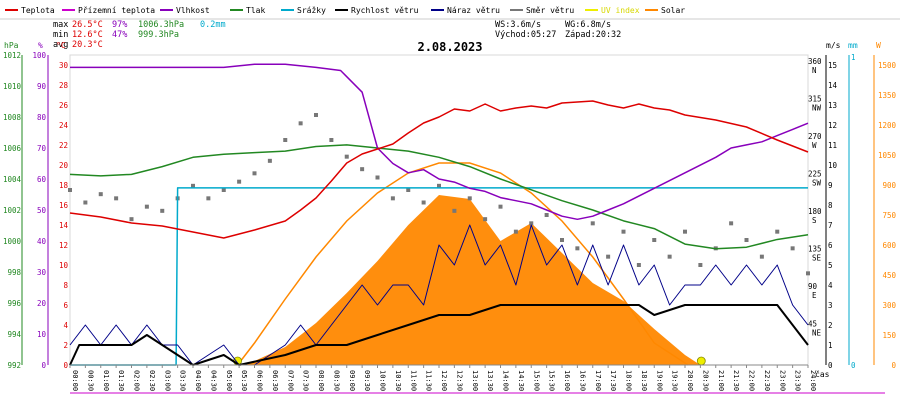  I want to click on hpa-tick-label: 1006, so click(12, 148).